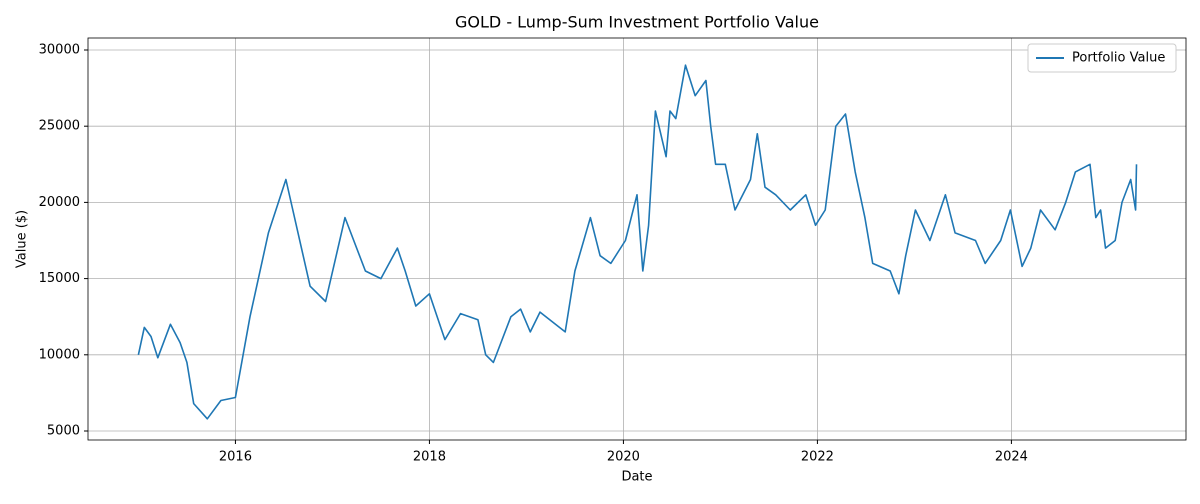  What do you see at coordinates (59, 354) in the screenshot?
I see `y-tick-label: 10000` at bounding box center [59, 354].